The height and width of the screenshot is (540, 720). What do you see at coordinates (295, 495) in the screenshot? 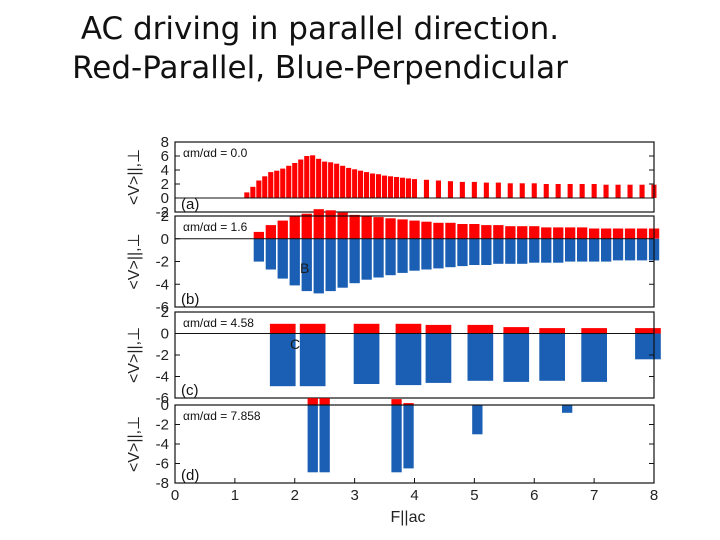
I see `x-tick-label: 2` at bounding box center [295, 495].